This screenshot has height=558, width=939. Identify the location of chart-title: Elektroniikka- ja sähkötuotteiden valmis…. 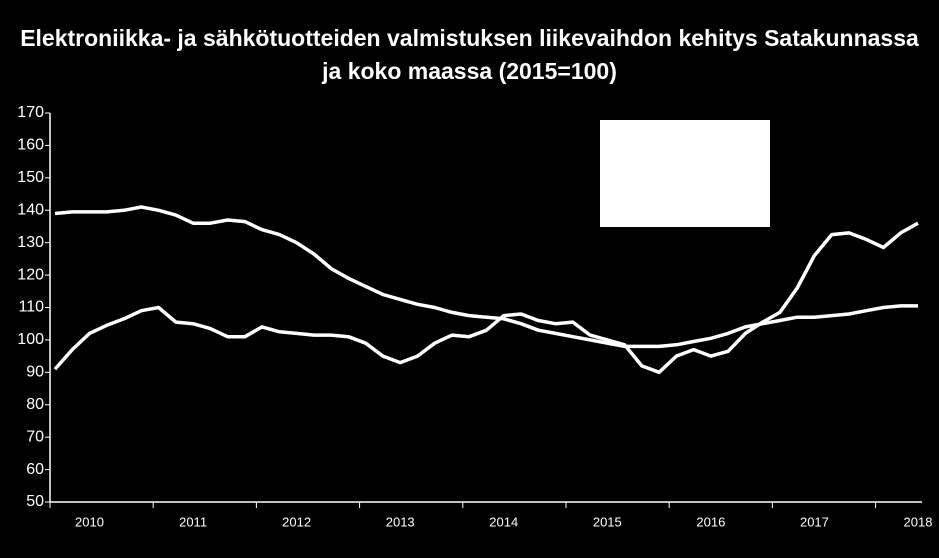
(469, 54).